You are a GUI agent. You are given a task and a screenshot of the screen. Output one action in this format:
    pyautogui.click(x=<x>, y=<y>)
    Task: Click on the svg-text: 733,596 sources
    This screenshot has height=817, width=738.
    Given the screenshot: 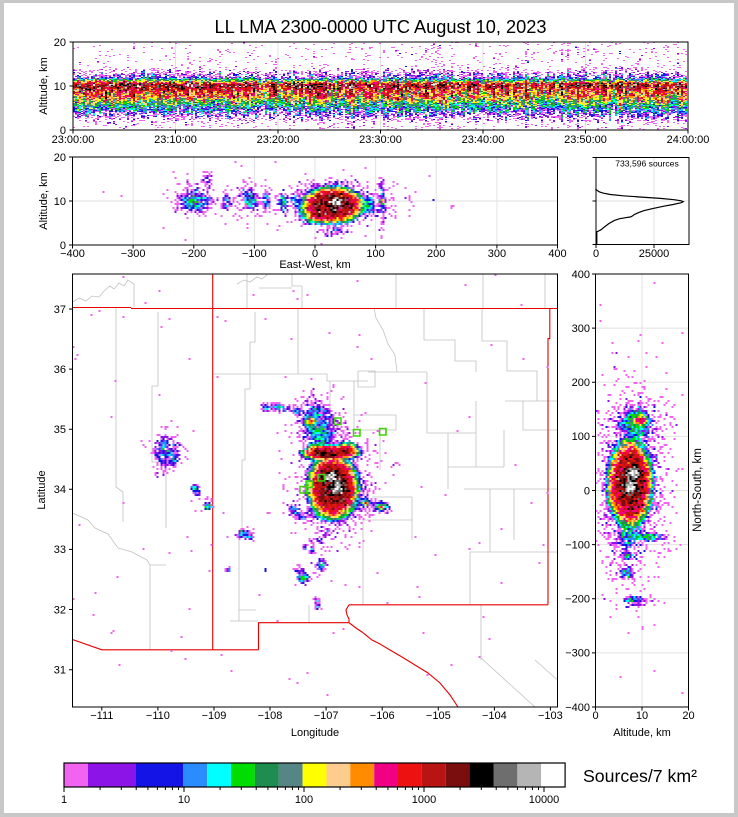 What is the action you would take?
    pyautogui.click(x=647, y=164)
    